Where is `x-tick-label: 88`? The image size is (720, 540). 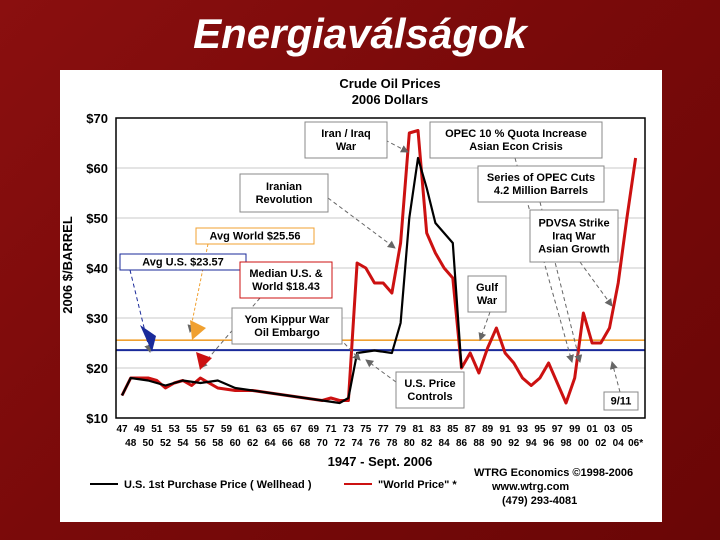
x-tick-label: 88 is located at coordinates (479, 443).